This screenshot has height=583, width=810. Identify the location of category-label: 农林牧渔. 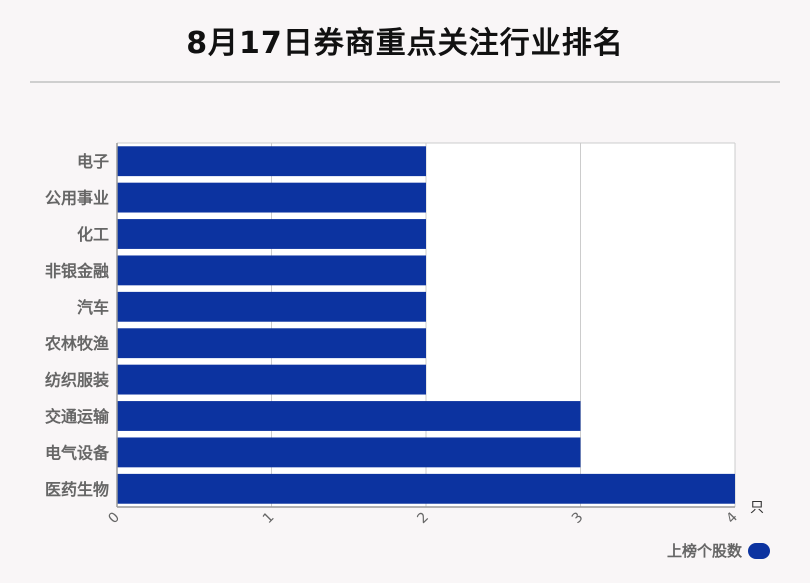
(76, 343).